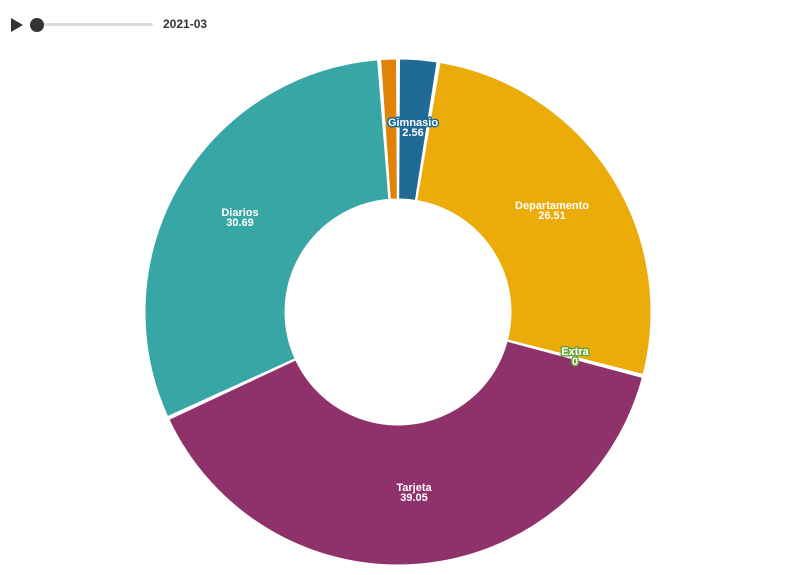 The image size is (796, 575). Describe the element at coordinates (412, 133) in the screenshot. I see `slice-label-value: 2.56` at that location.